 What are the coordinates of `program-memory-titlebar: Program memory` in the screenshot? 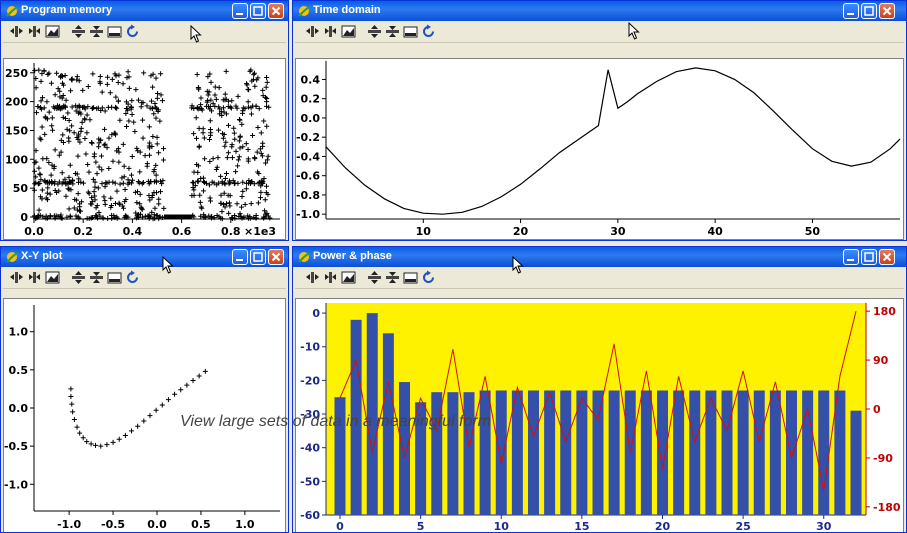 It's located at (144, 11).